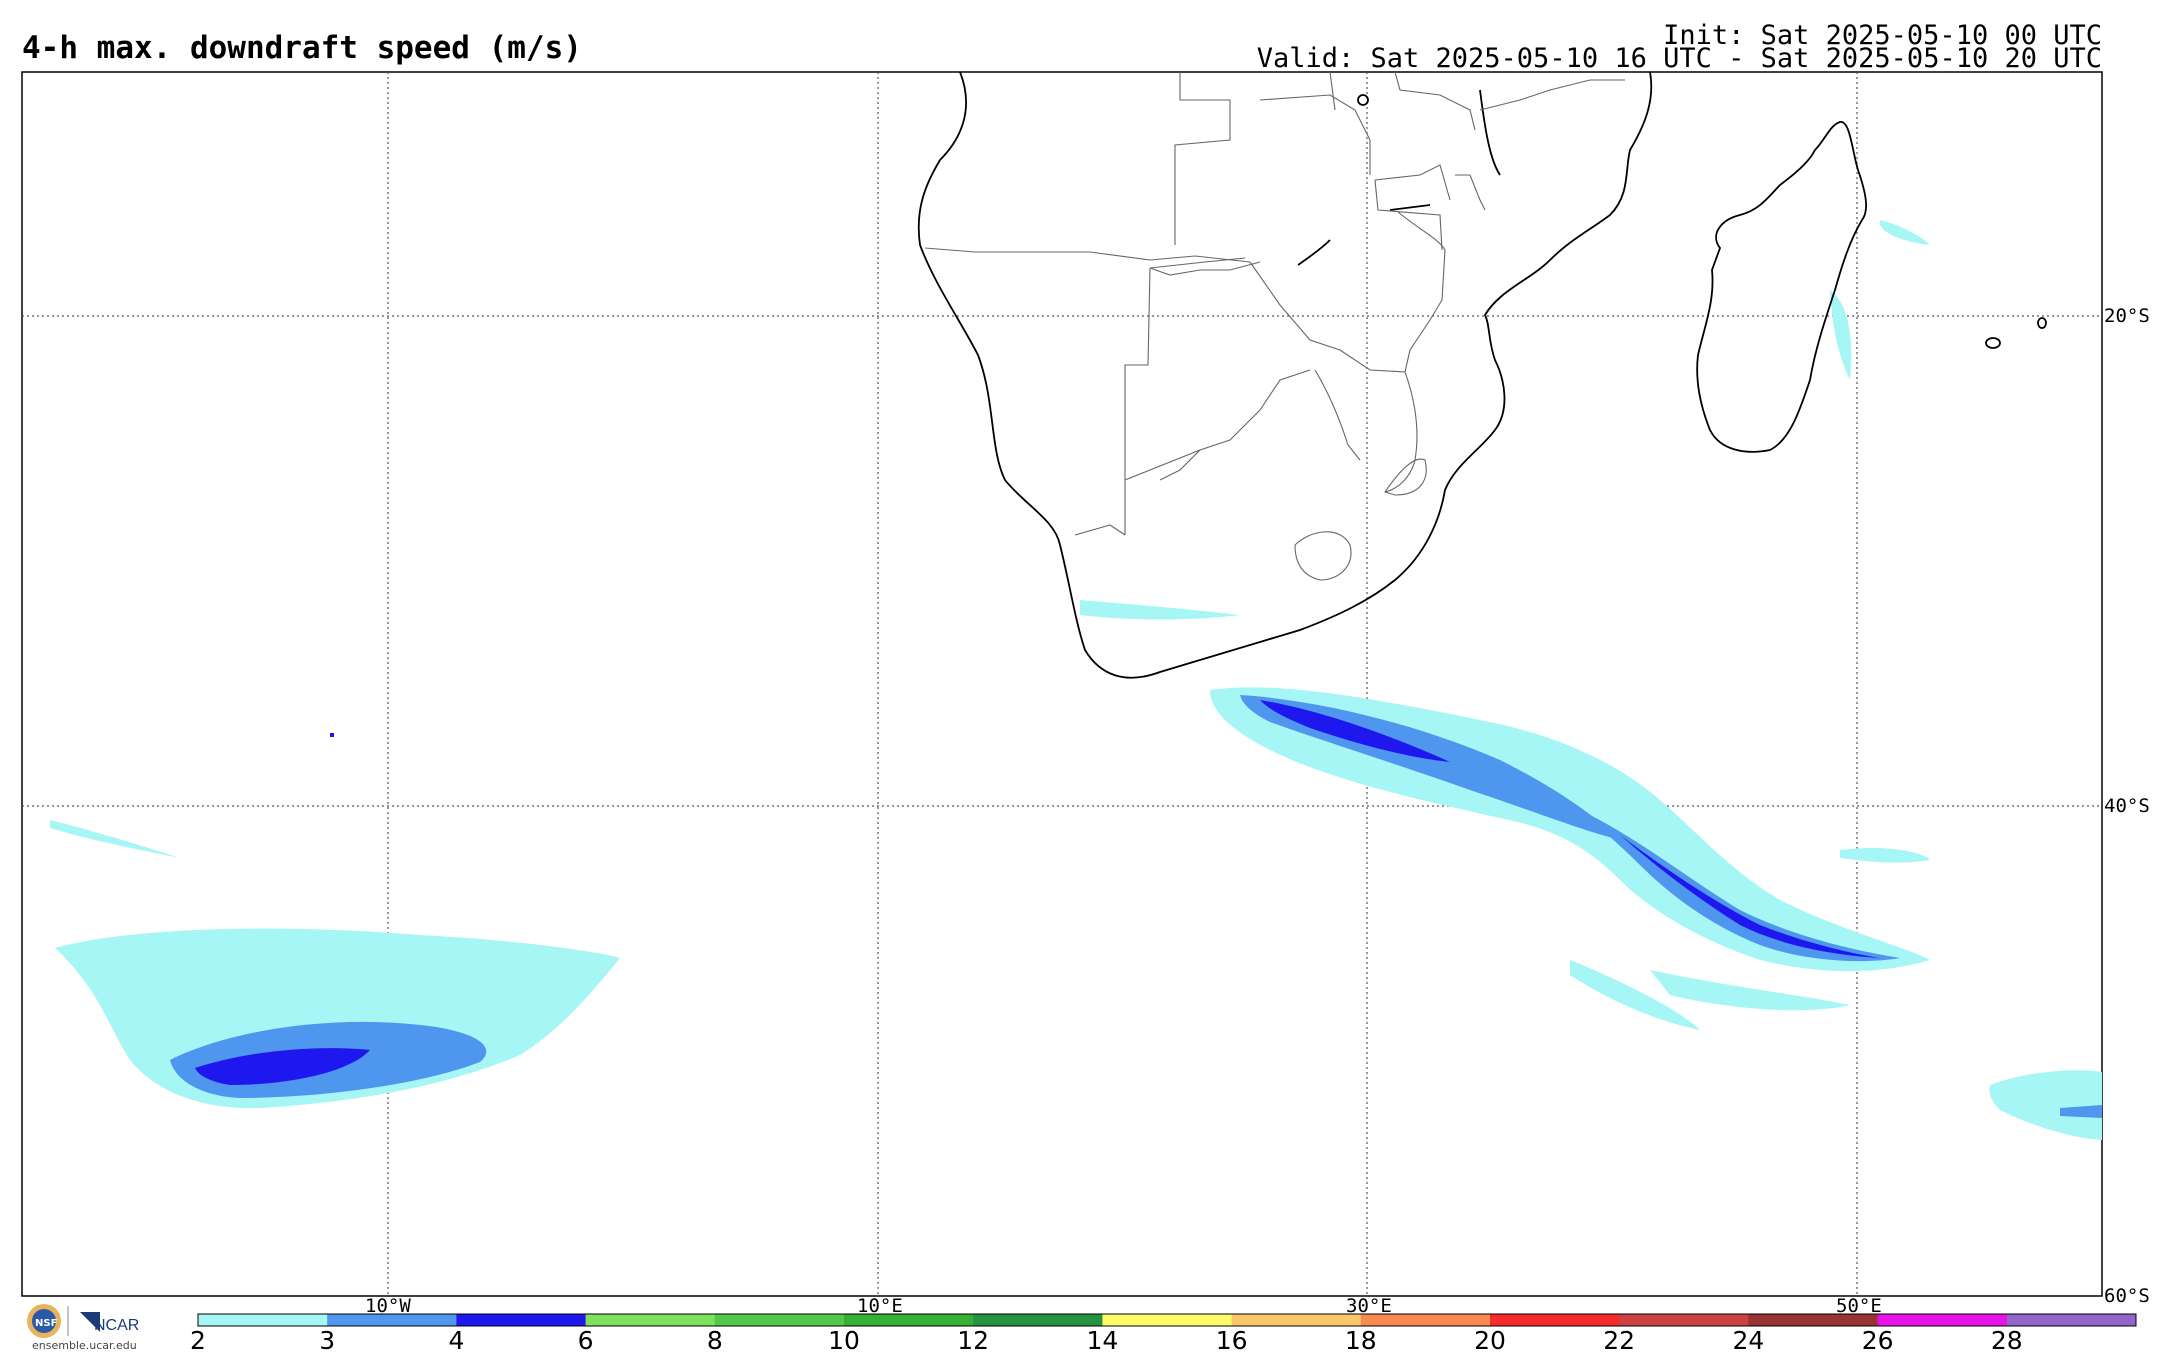 The image size is (2160, 1355). Describe the element at coordinates (327, 1340) in the screenshot. I see `colorbar-tick-label: 3` at that location.